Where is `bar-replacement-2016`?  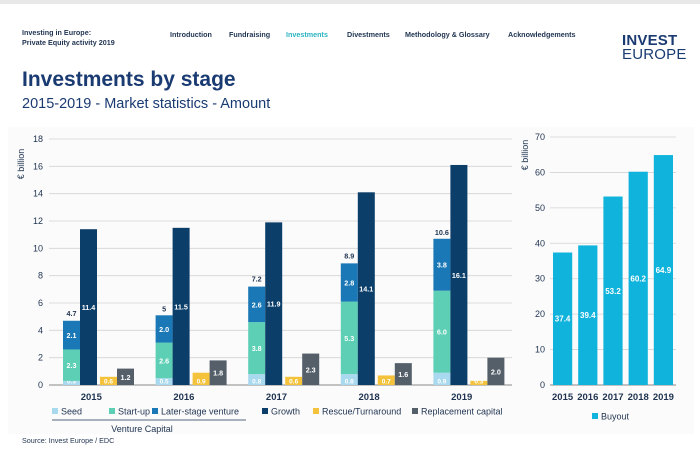 bar-replacement-2016 is located at coordinates (218, 372).